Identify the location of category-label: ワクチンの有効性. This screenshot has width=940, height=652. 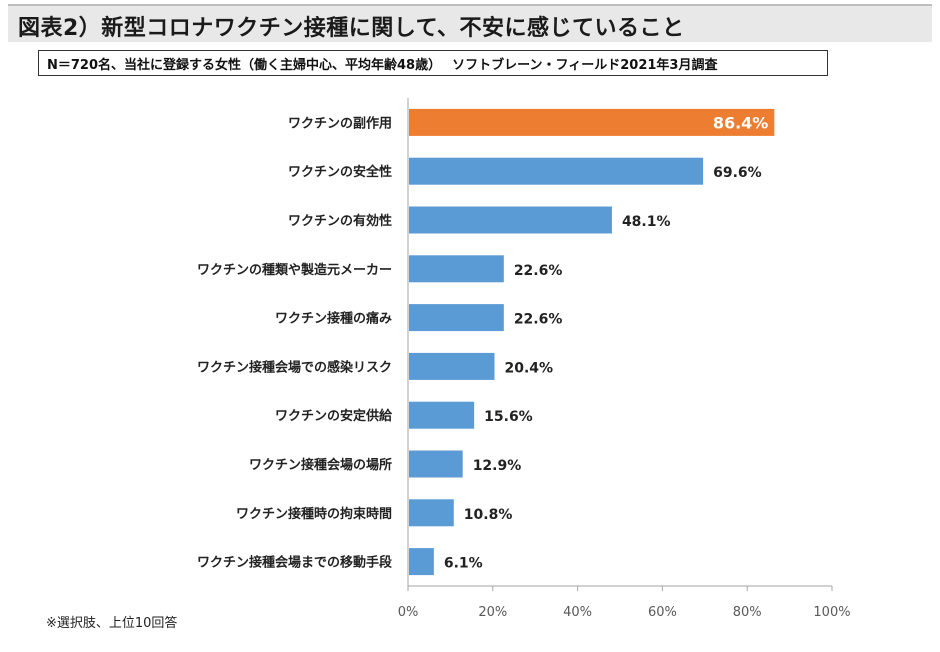
(340, 221).